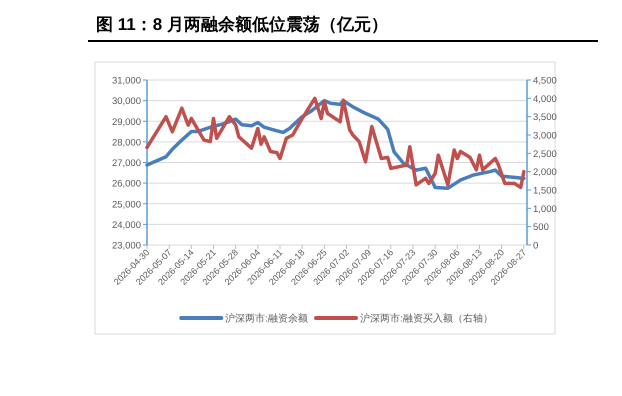  Describe the element at coordinates (266, 318) in the screenshot. I see `legend-label: 沪深两市:融资余额` at that location.